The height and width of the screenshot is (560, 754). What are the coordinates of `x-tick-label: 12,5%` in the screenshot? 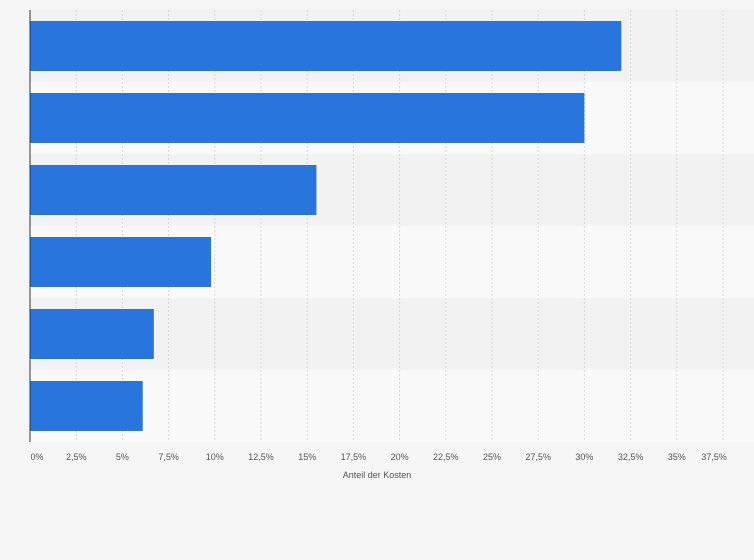 It's located at (261, 457).